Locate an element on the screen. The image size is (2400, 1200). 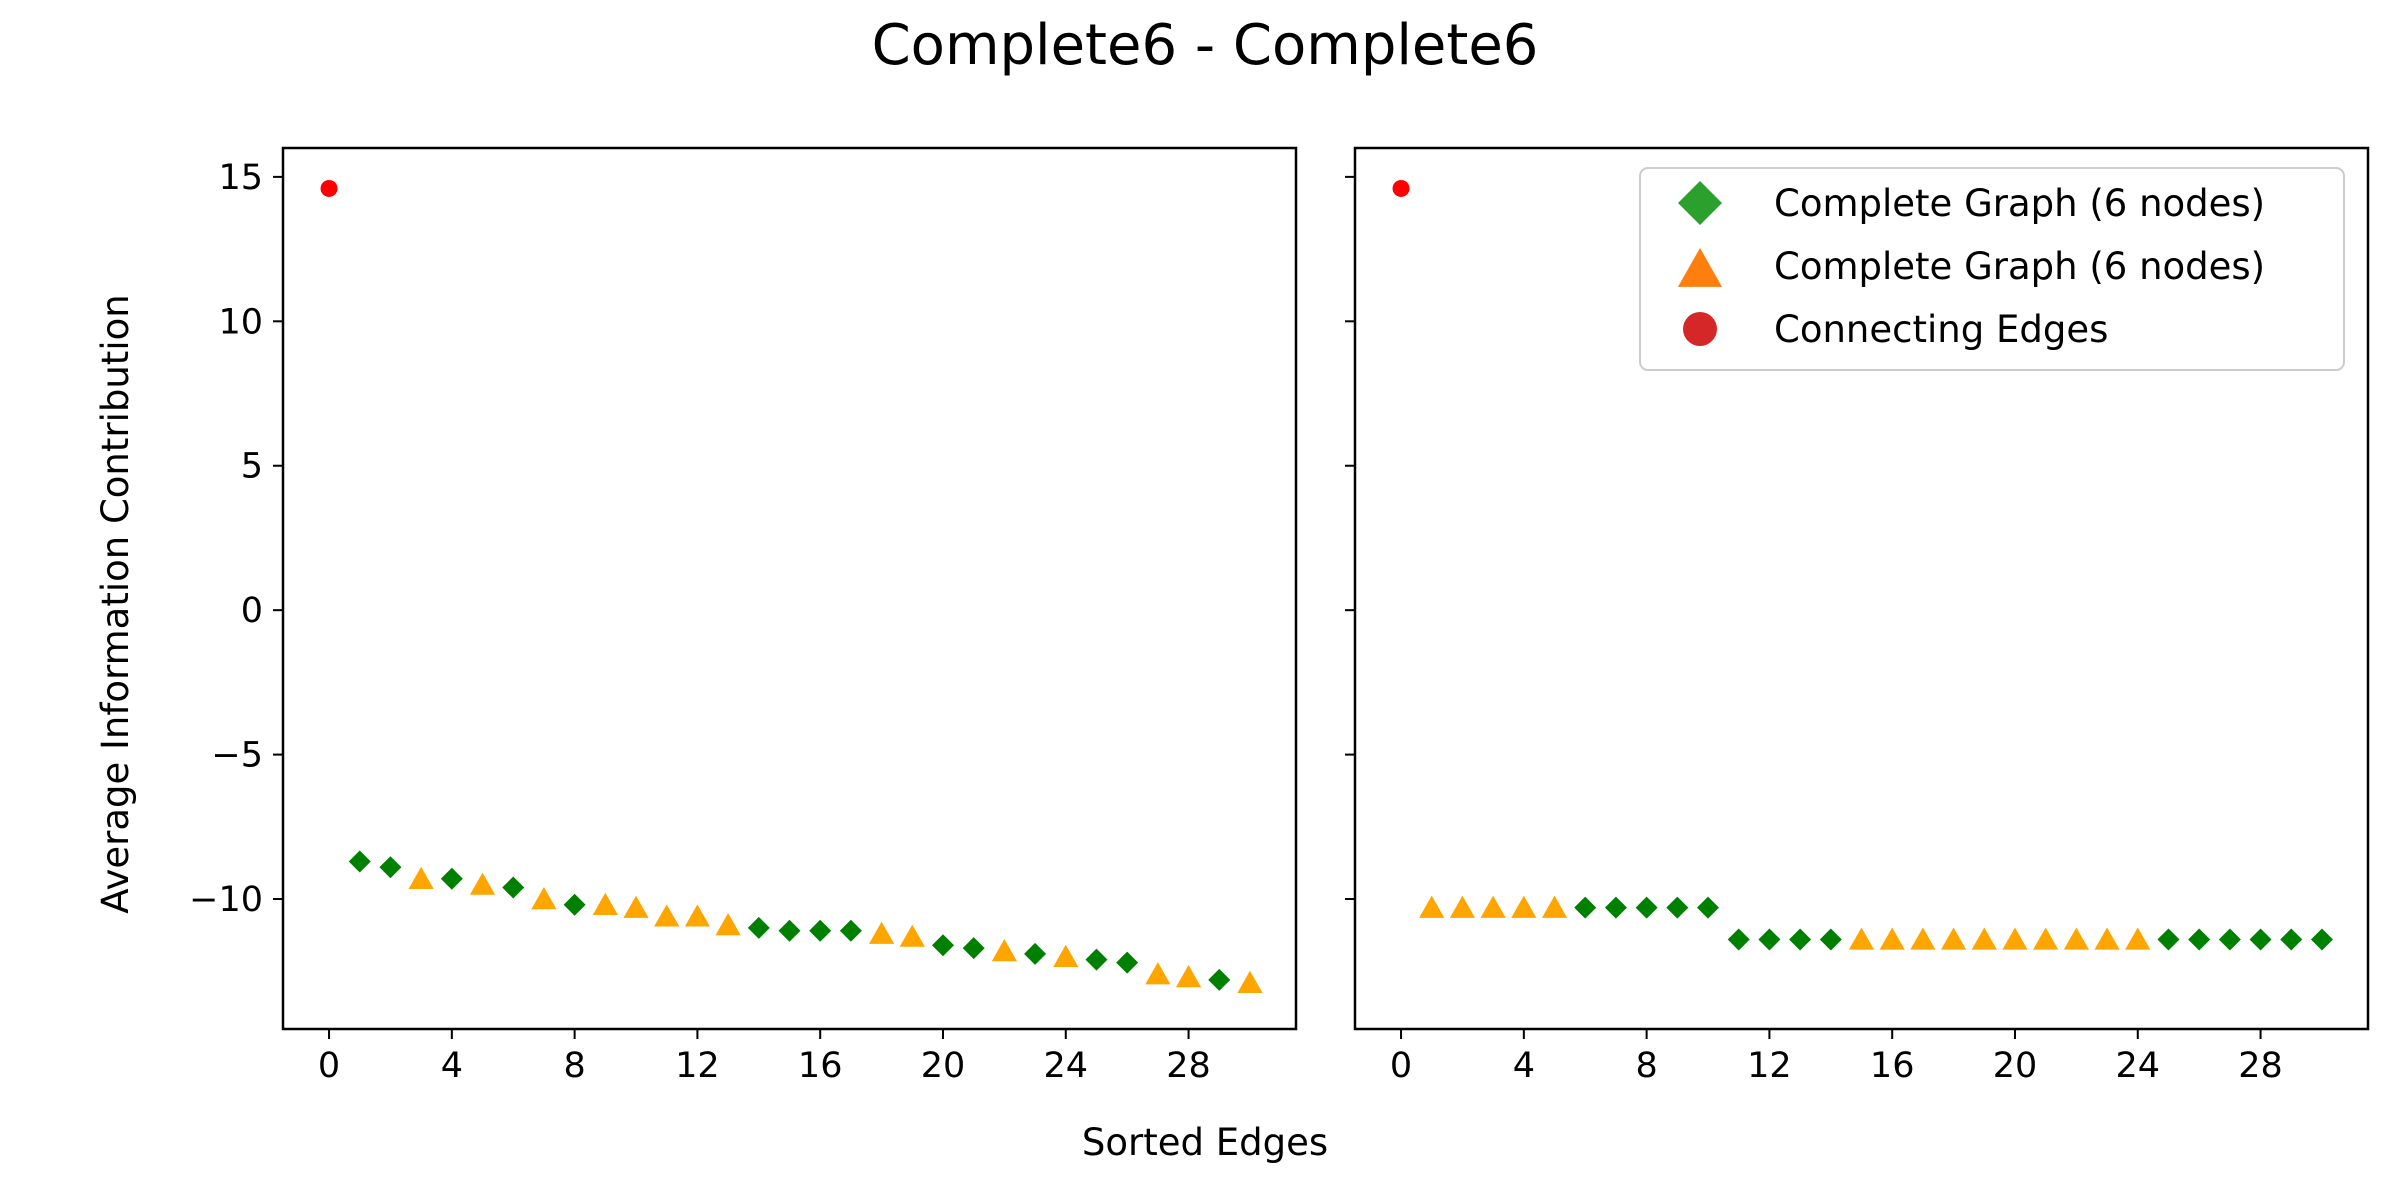
y-tick-label: −10 is located at coordinates (226, 900).